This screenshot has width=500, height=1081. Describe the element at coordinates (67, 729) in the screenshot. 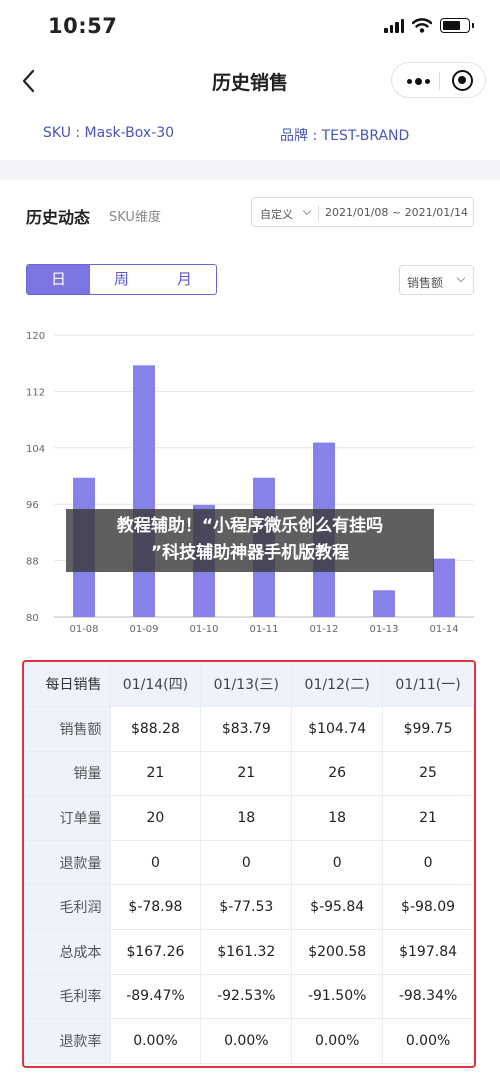

I see `row-label: 销售额` at that location.